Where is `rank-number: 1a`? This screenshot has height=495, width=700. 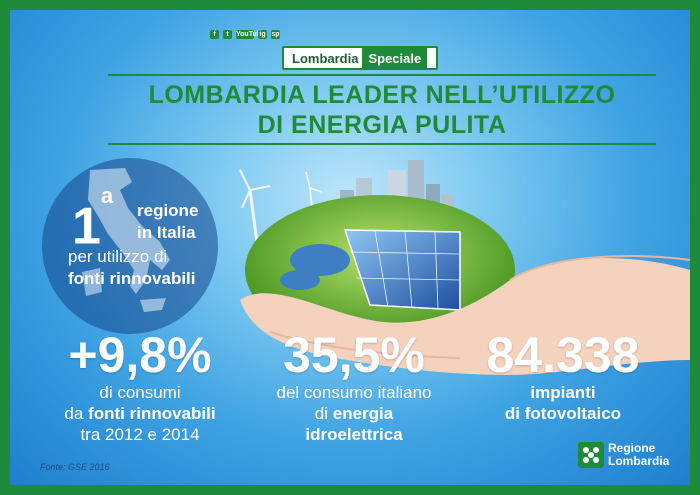 rank-number: 1a is located at coordinates (93, 219).